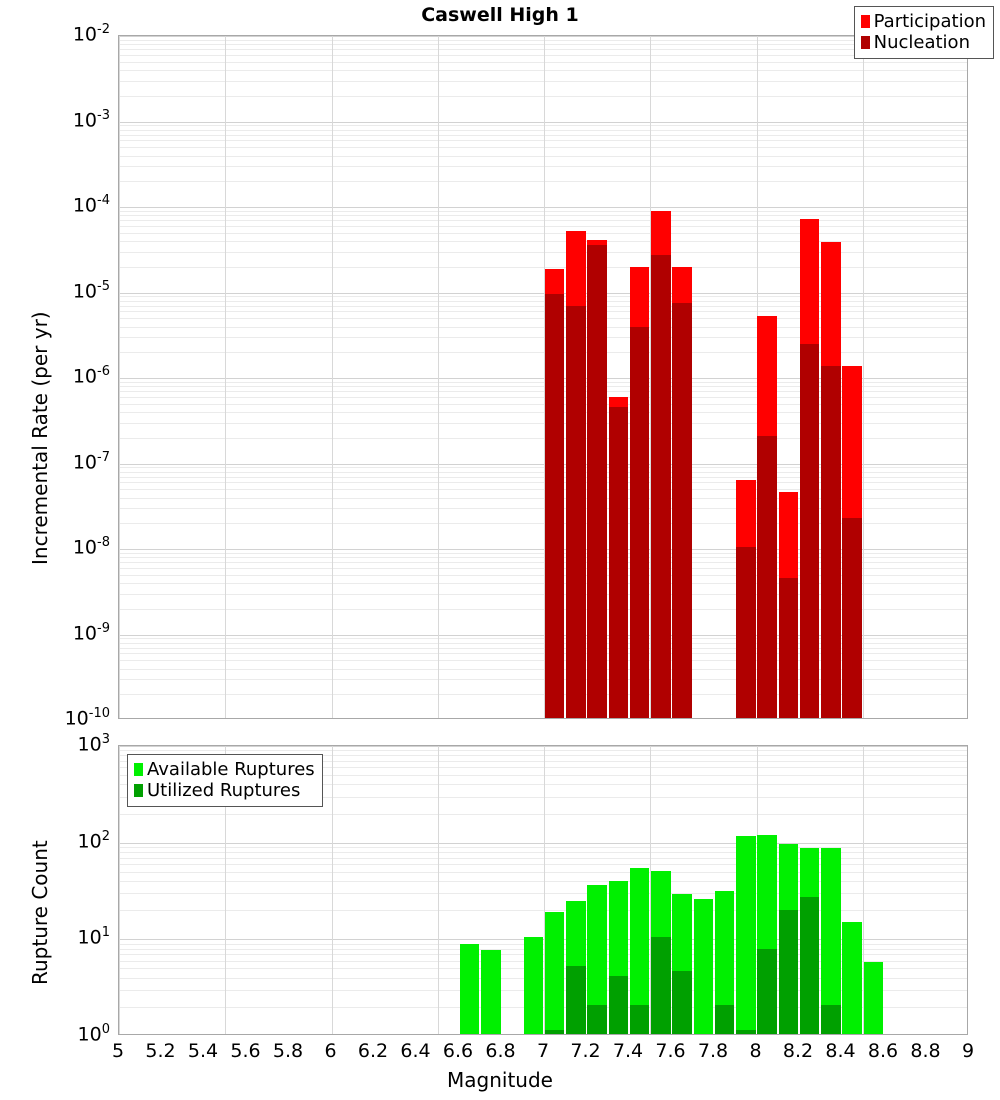 The image size is (1000, 1100). I want to click on x-tick-label: 6.2, so click(373, 1051).